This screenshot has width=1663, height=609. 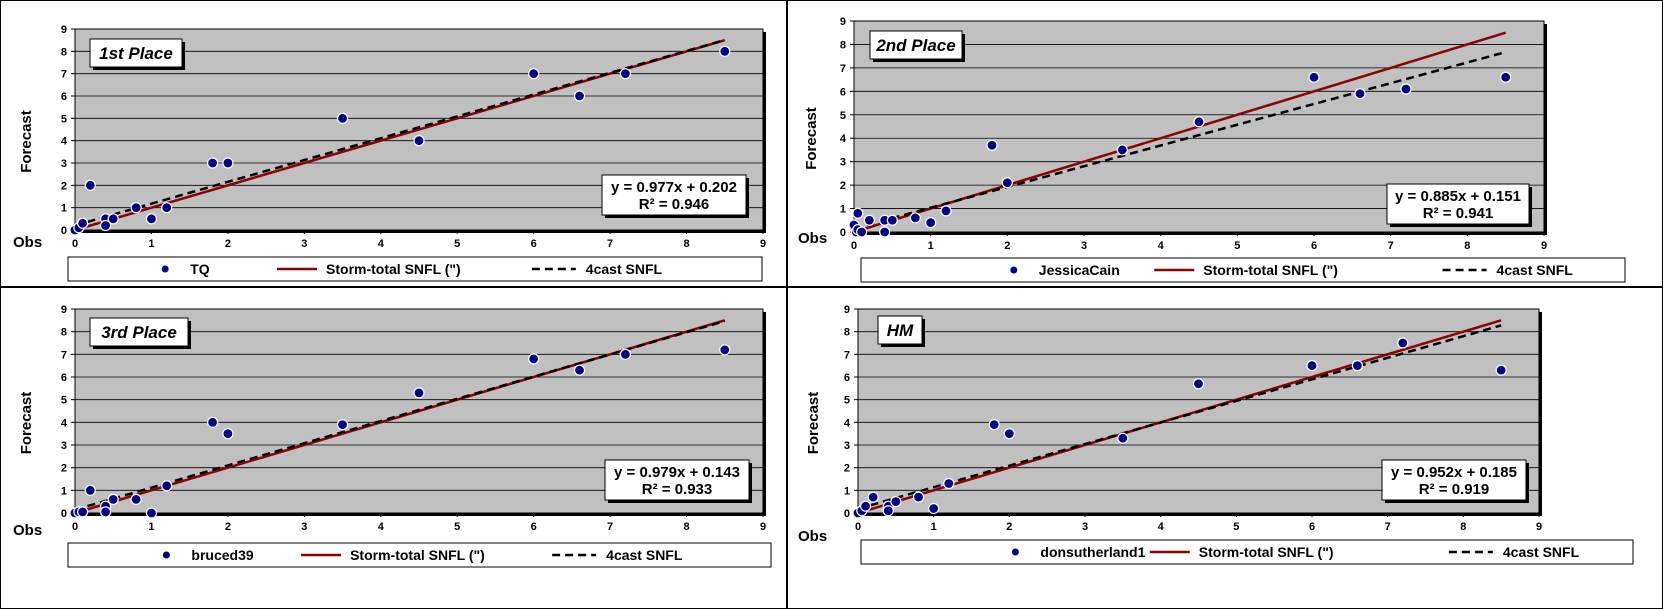 What do you see at coordinates (64, 52) in the screenshot?
I see `y-tick-label: 8` at bounding box center [64, 52].